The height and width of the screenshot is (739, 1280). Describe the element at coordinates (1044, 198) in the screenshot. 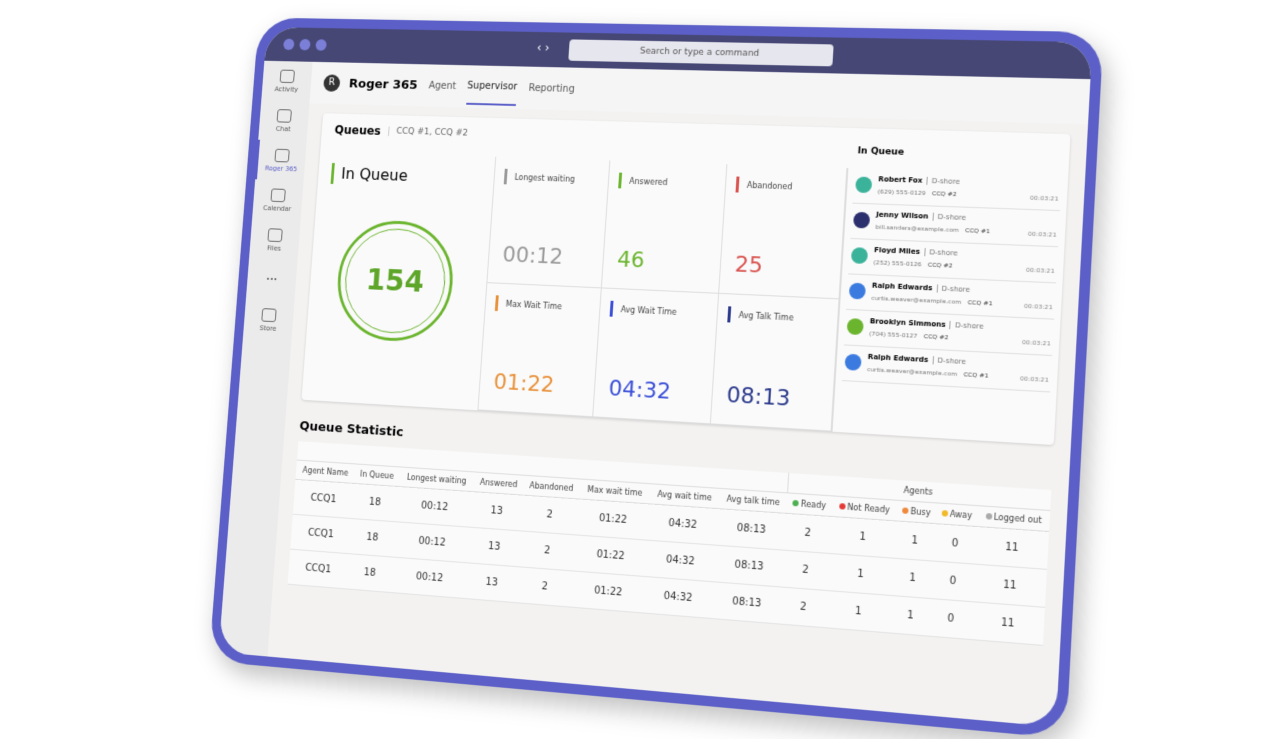

I see `wait-time: 00:03:21` at that location.